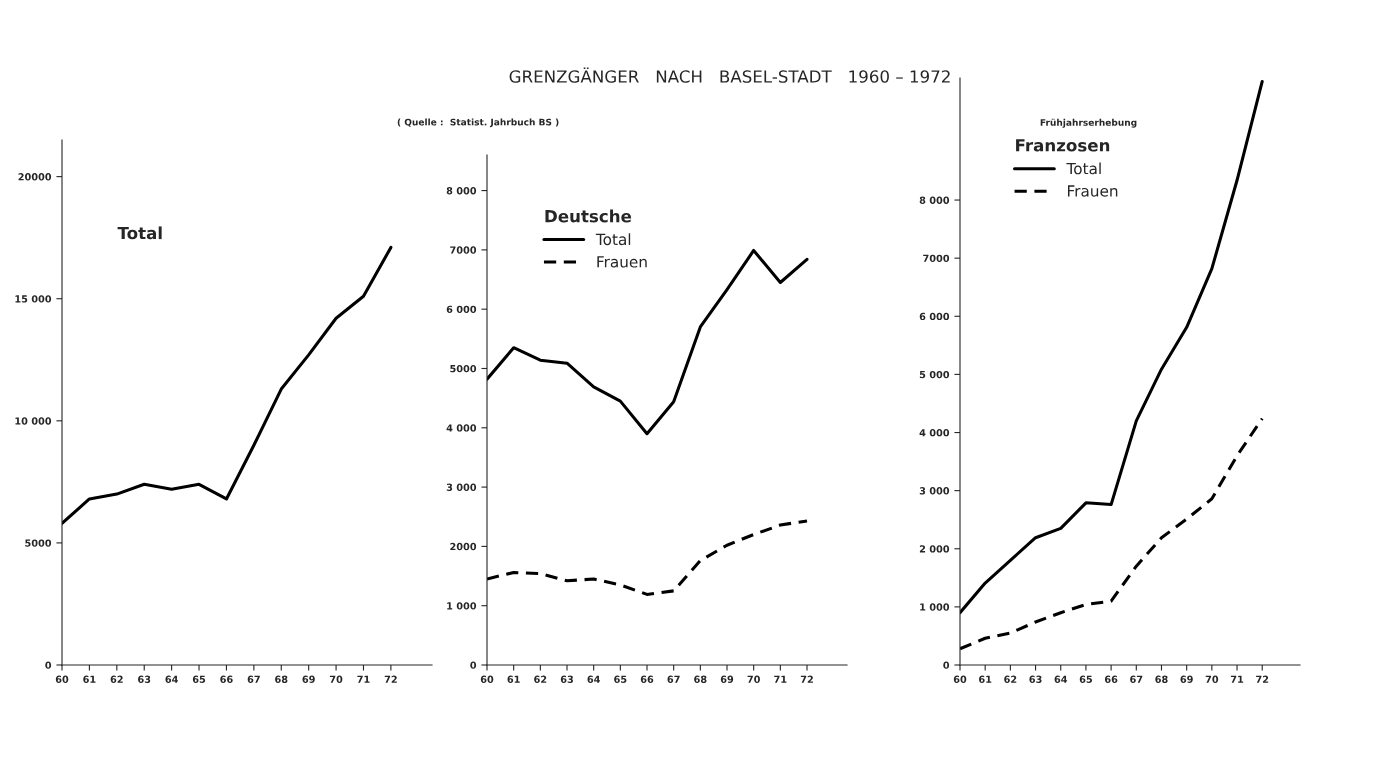 Image resolution: width=1395 pixels, height=760 pixels. What do you see at coordinates (33, 299) in the screenshot?
I see `y-tick-label: 15 000` at bounding box center [33, 299].